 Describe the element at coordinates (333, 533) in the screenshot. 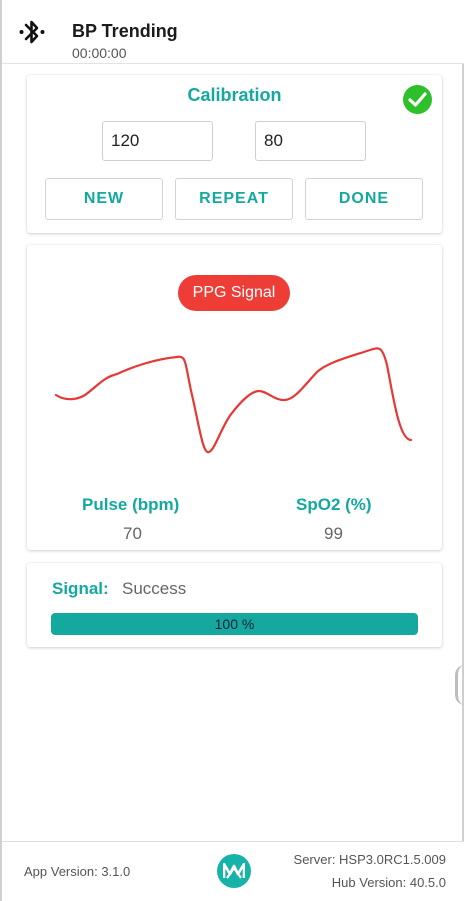

I see `spo2-value: 99` at that location.